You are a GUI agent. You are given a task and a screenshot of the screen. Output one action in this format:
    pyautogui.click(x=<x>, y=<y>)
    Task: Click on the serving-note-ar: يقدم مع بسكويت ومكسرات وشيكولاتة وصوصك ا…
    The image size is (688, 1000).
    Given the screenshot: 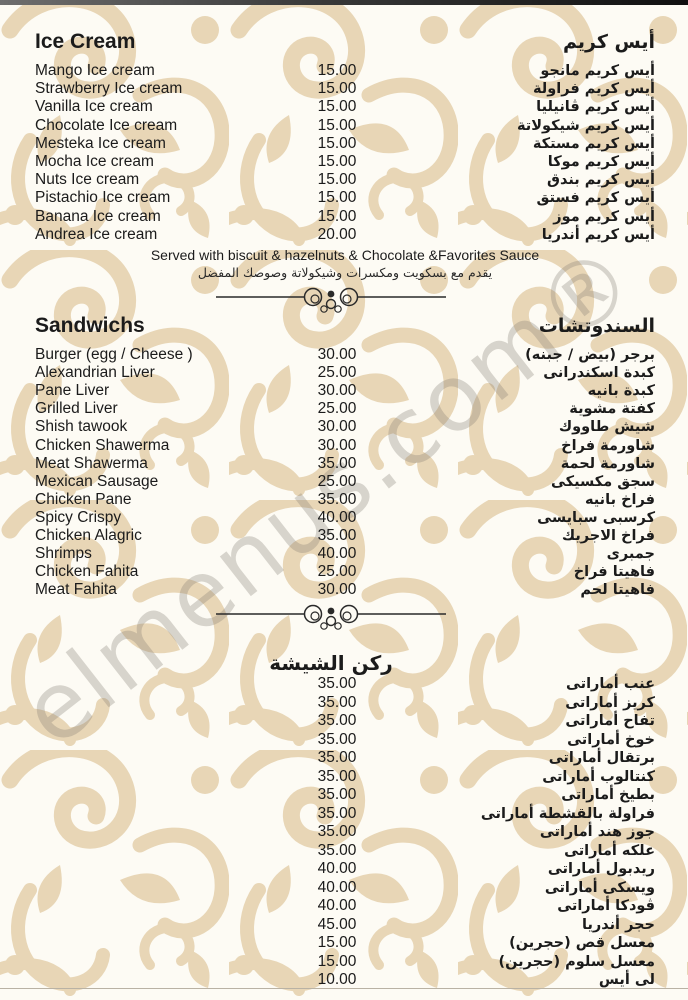 What is the action you would take?
    pyautogui.click(x=345, y=273)
    